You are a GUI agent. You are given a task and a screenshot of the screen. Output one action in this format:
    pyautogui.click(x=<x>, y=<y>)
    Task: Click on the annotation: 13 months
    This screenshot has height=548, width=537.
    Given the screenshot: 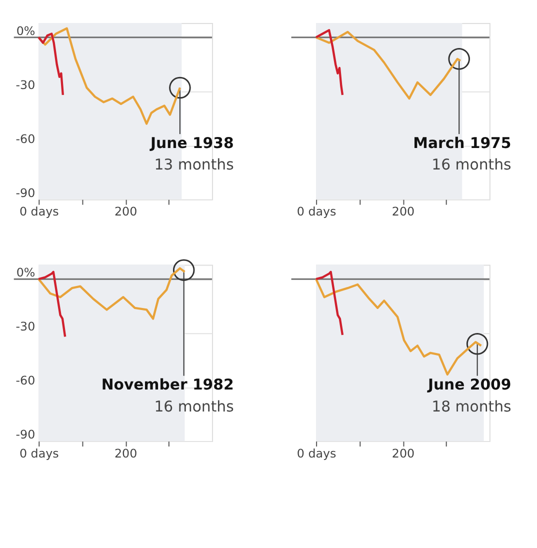 What is the action you would take?
    pyautogui.click(x=194, y=165)
    